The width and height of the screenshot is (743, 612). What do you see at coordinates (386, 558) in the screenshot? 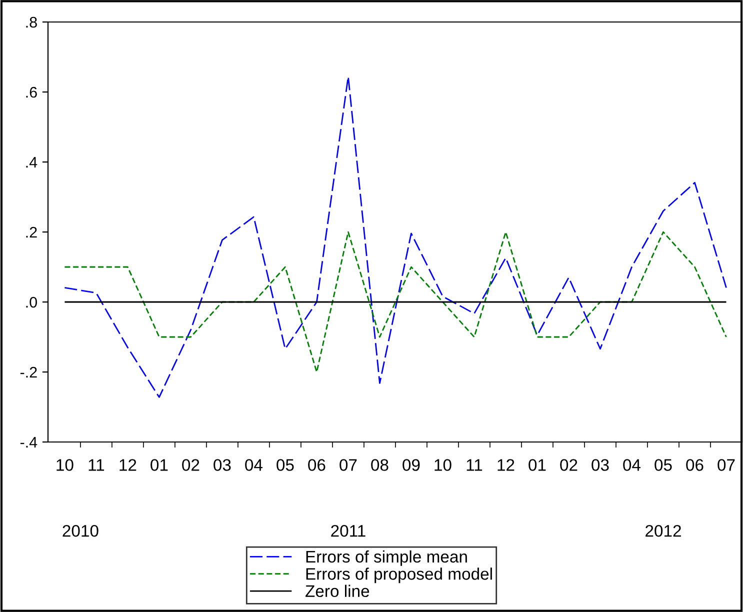
I see `legend-label: Errors of simple mean` at bounding box center [386, 558].